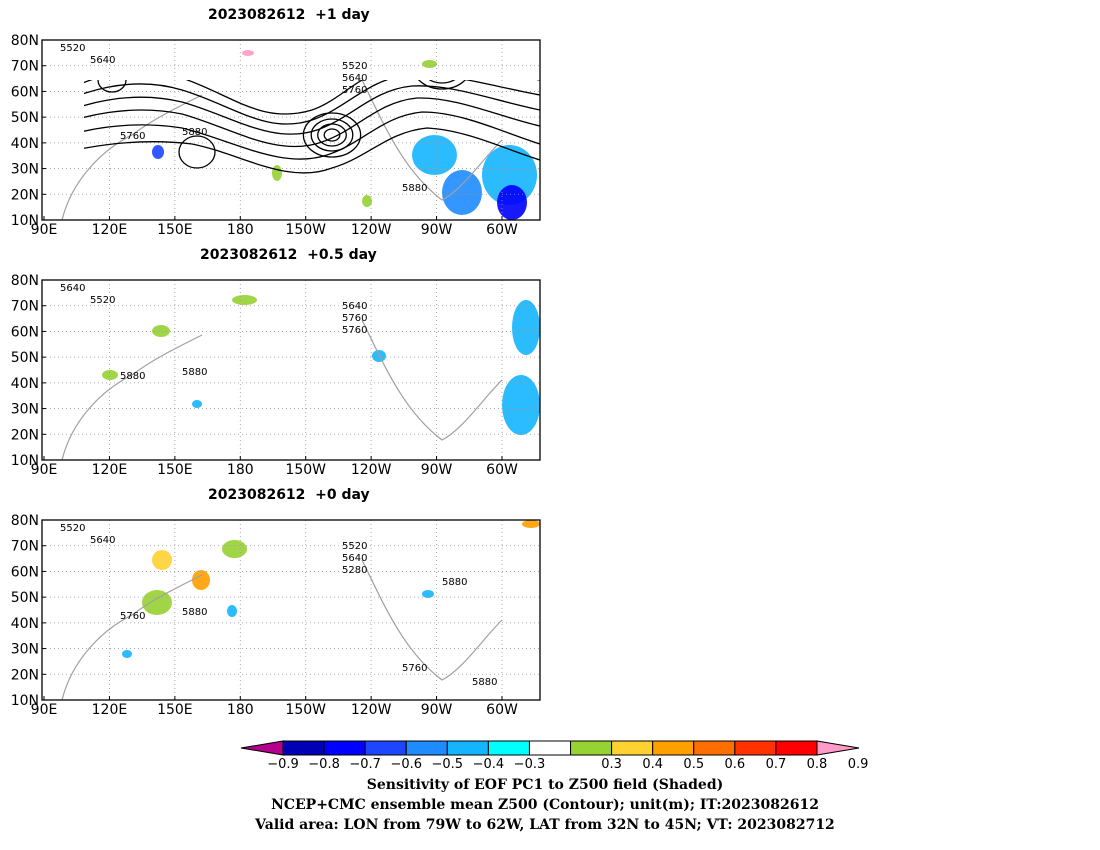 Image resolution: width=1100 pixels, height=850 pixels. I want to click on colorbar-right-arrow, so click(838, 748).